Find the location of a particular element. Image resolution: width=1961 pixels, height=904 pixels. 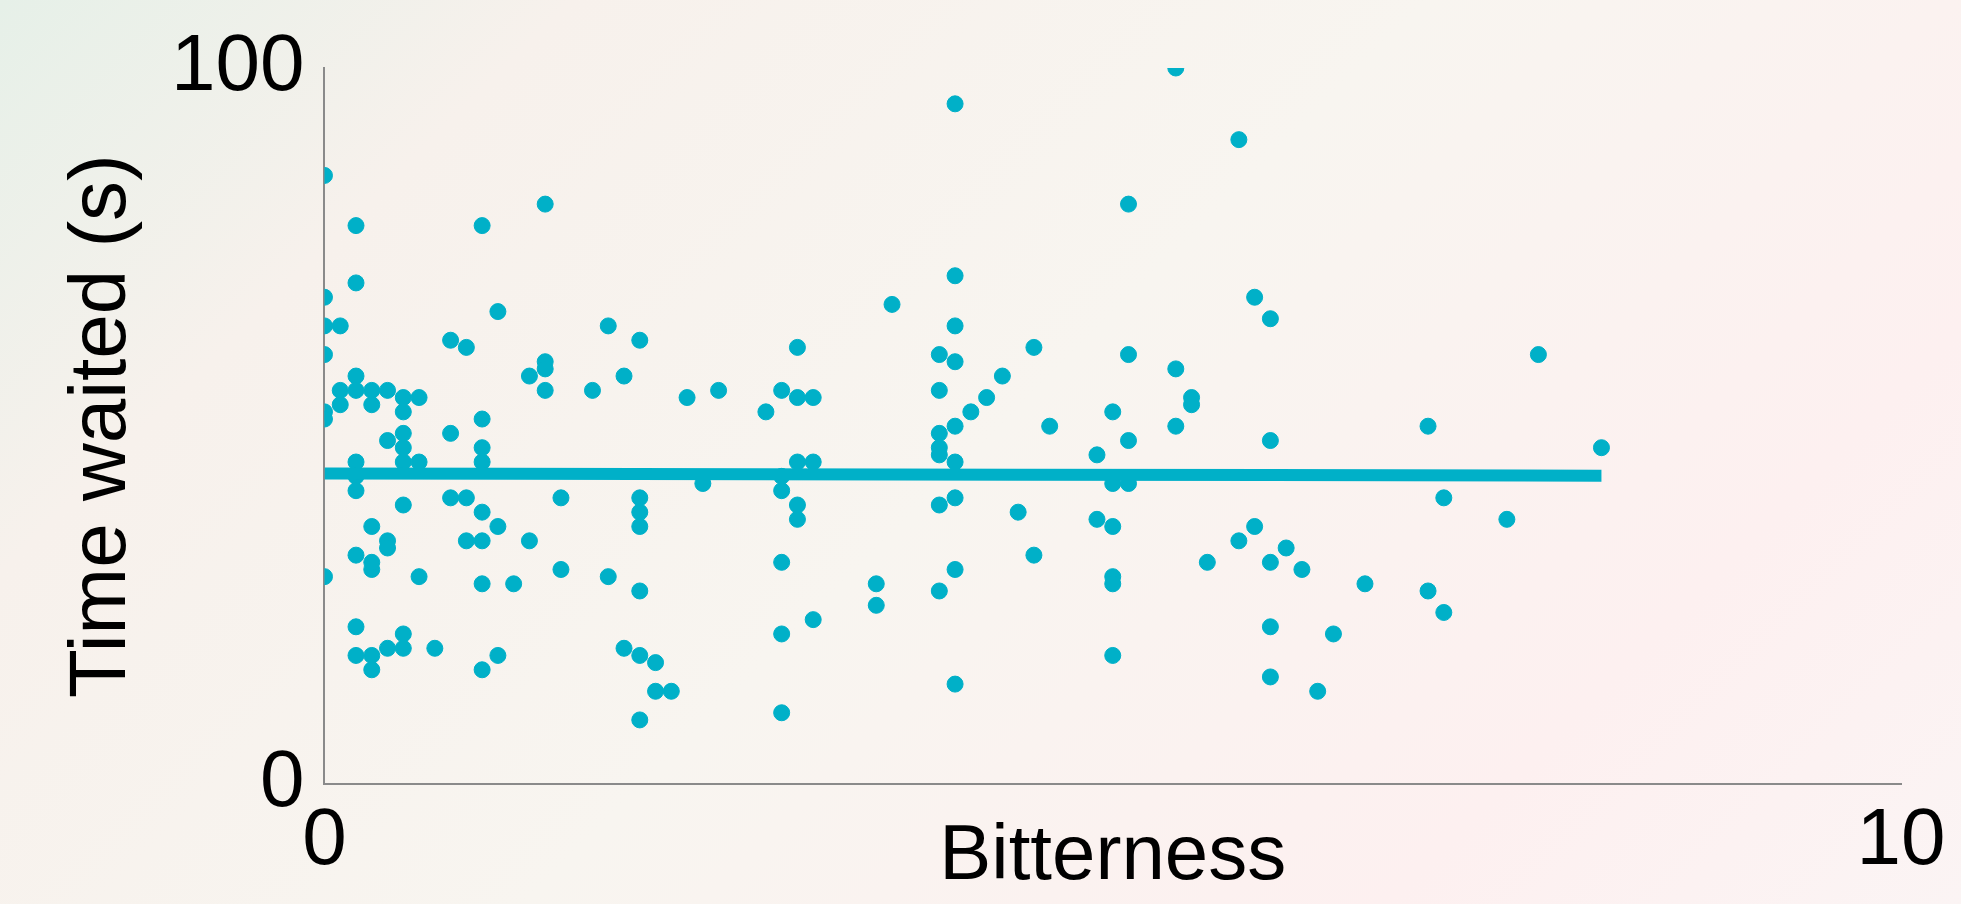

y-tick-label: 100 is located at coordinates (237, 63).